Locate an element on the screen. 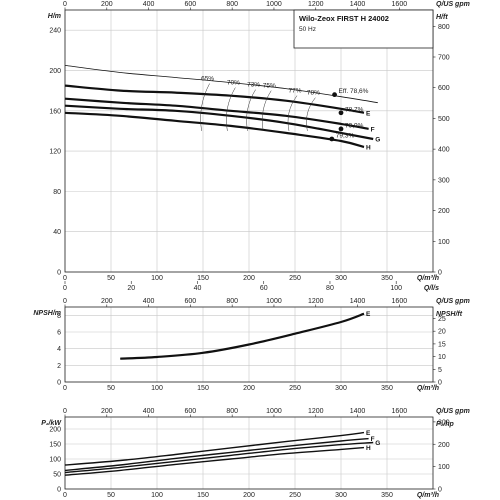 This screenshot has width=500, height=500. efficiency-label: 65% is located at coordinates (207, 79).